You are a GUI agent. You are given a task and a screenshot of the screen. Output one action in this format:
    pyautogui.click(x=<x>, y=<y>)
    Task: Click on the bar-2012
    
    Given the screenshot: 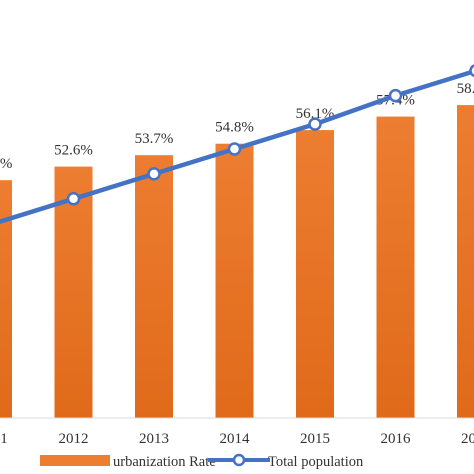 What is the action you would take?
    pyautogui.click(x=73, y=292)
    